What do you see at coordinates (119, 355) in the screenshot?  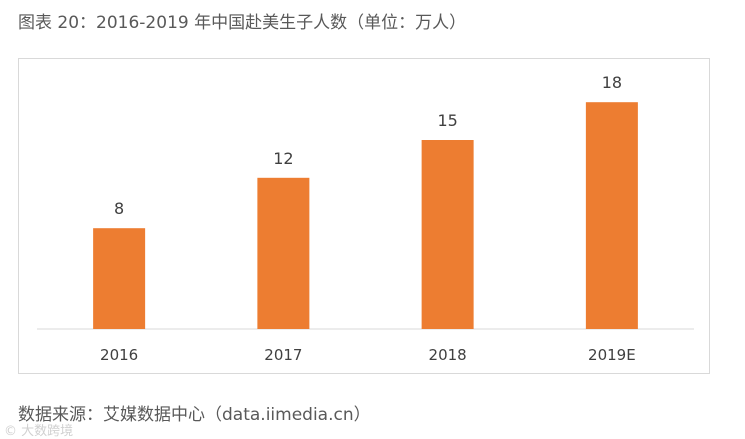 I see `x-tick-label-2016: 2016` at bounding box center [119, 355].